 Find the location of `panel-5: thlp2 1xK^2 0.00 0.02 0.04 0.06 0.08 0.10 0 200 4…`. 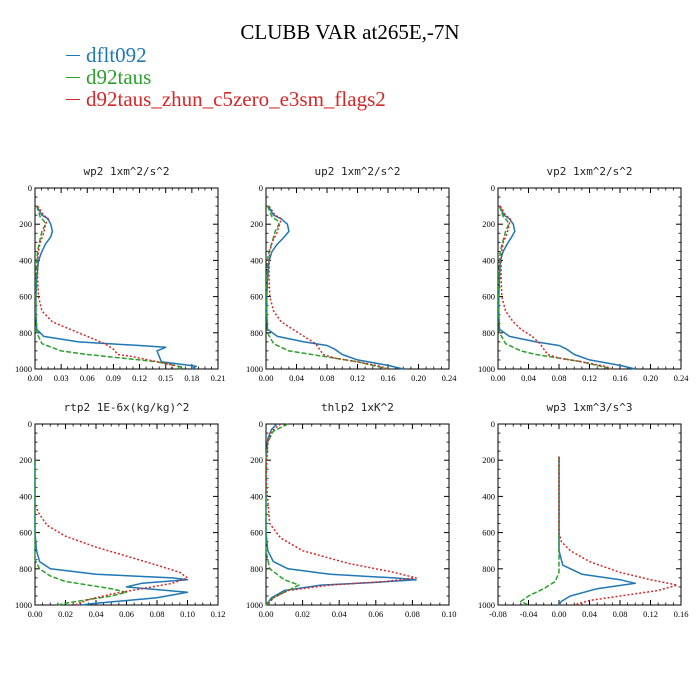

panel-5: thlp2 1xK^2 0.00 0.02 0.04 0.06 0.08 0.10 0 200 4… is located at coordinates (351, 510).